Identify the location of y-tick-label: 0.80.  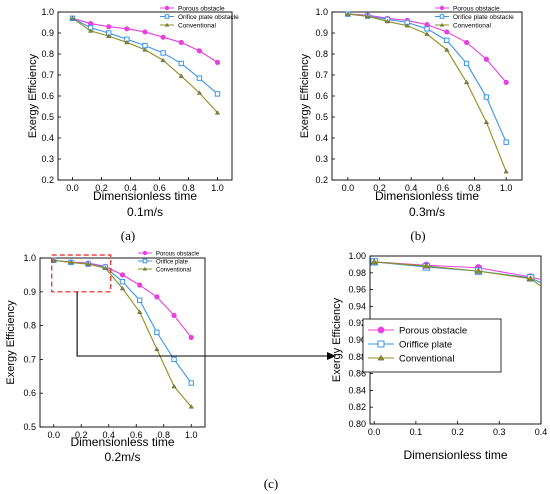
(357, 424).